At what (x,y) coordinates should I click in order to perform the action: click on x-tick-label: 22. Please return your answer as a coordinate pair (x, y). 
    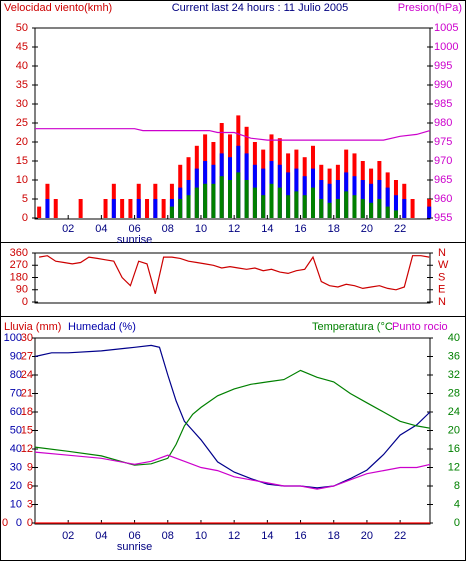
    Looking at the image, I should click on (400, 536).